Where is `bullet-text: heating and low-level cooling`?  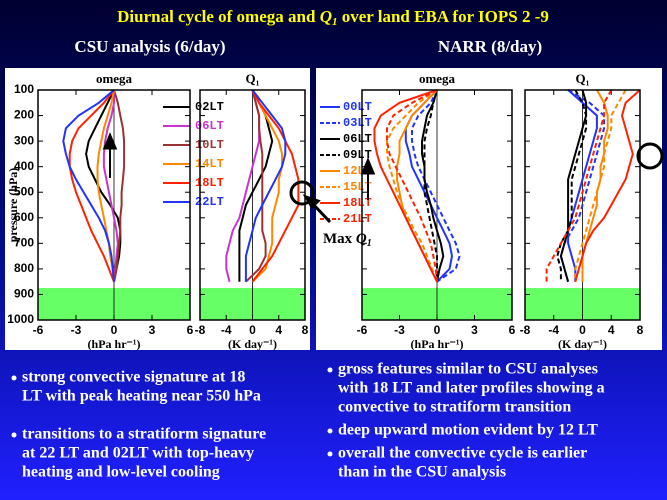 bullet-text: heating and low-level cooling is located at coordinates (121, 472).